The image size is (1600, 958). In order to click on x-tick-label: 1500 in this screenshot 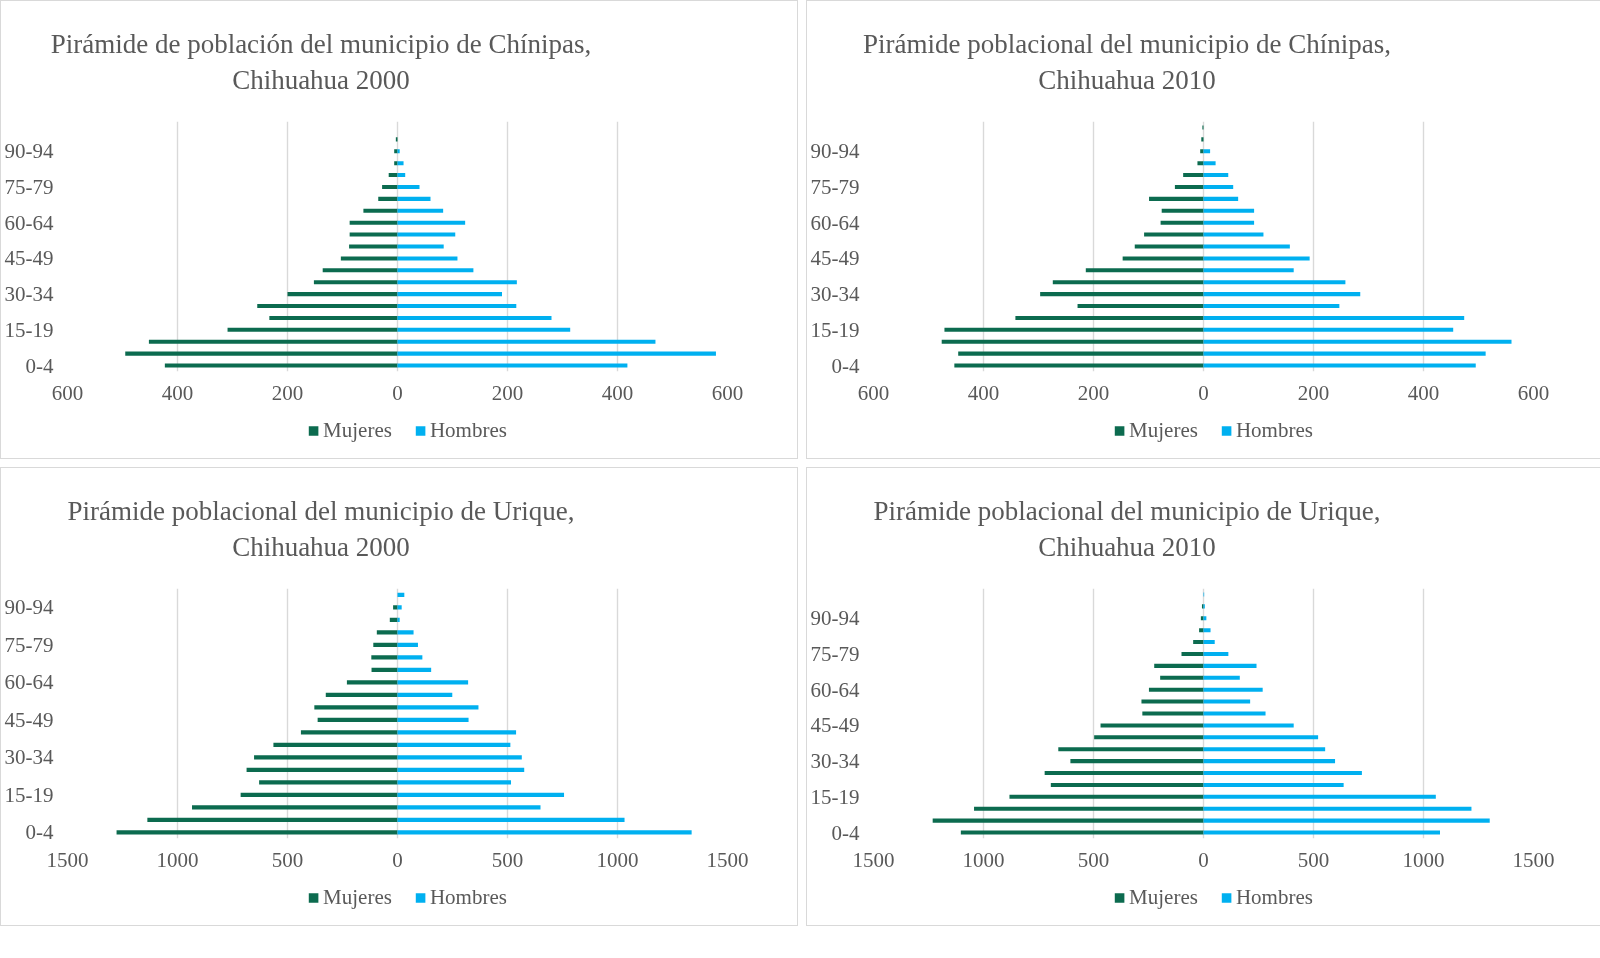, I will do `click(67, 859)`.